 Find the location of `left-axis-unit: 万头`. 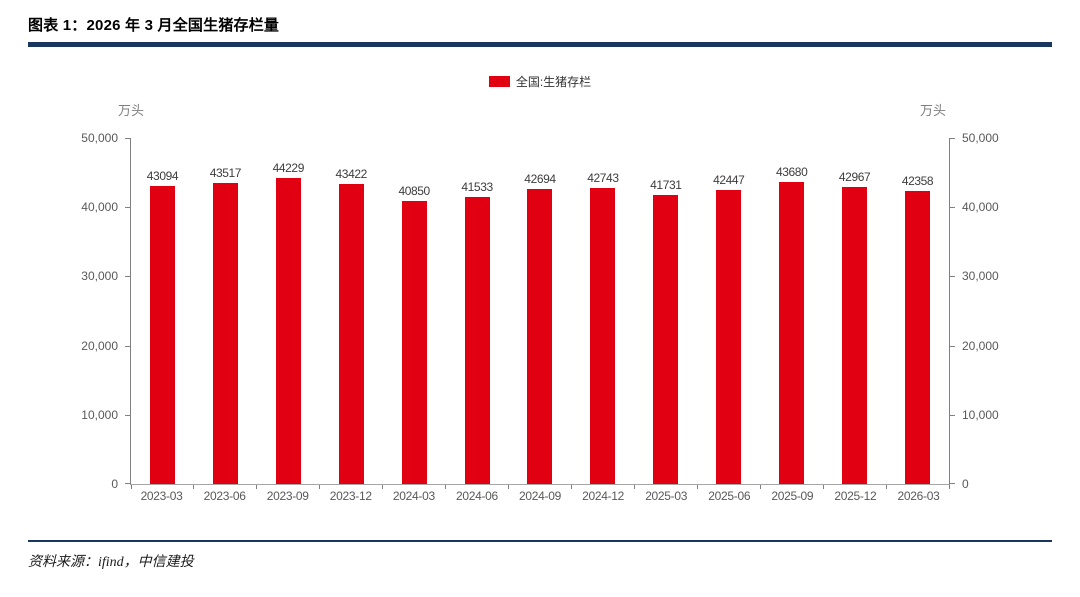

left-axis-unit: 万头 is located at coordinates (130, 110).